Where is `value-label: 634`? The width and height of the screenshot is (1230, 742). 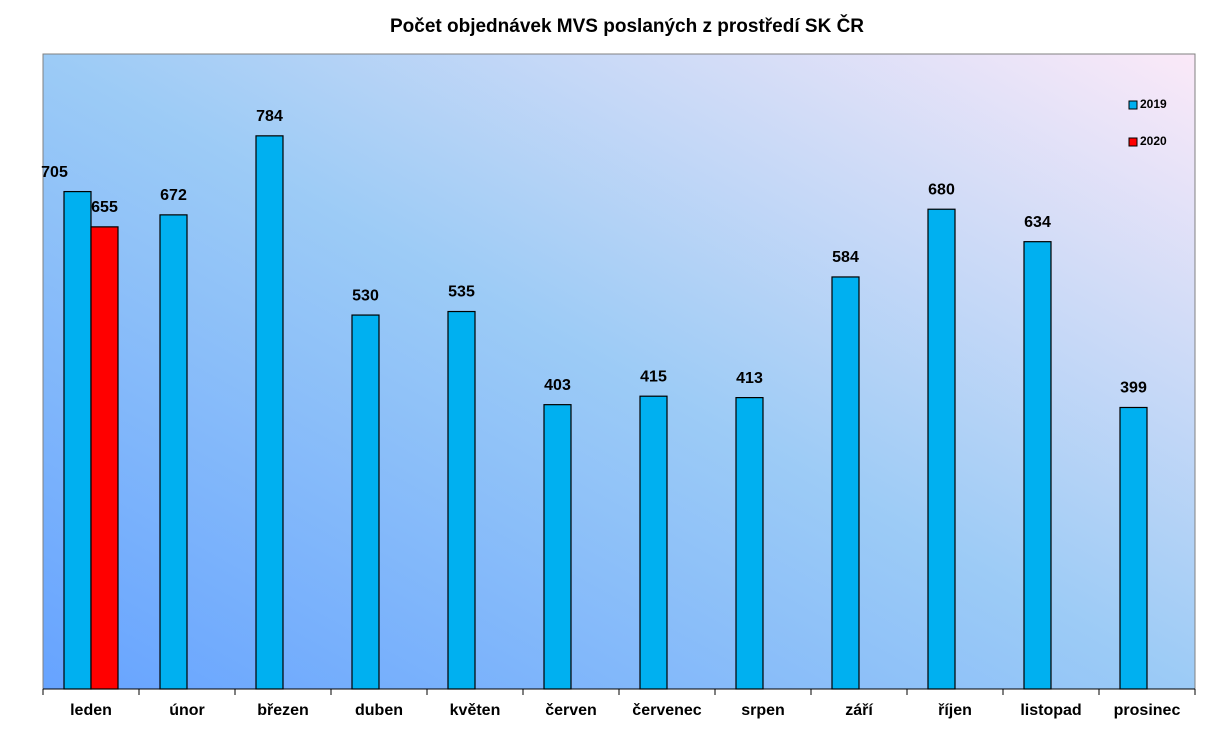 value-label: 634 is located at coordinates (1037, 222).